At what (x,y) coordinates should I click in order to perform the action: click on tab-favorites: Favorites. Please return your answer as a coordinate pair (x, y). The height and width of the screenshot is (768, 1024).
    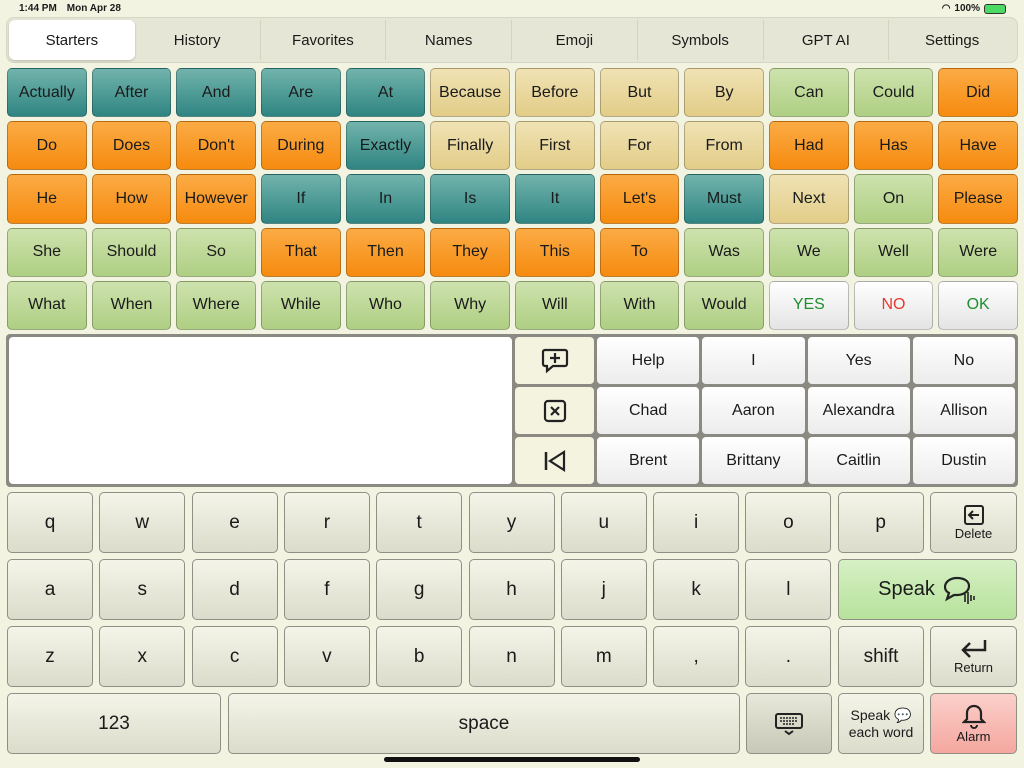
    Looking at the image, I should click on (324, 40).